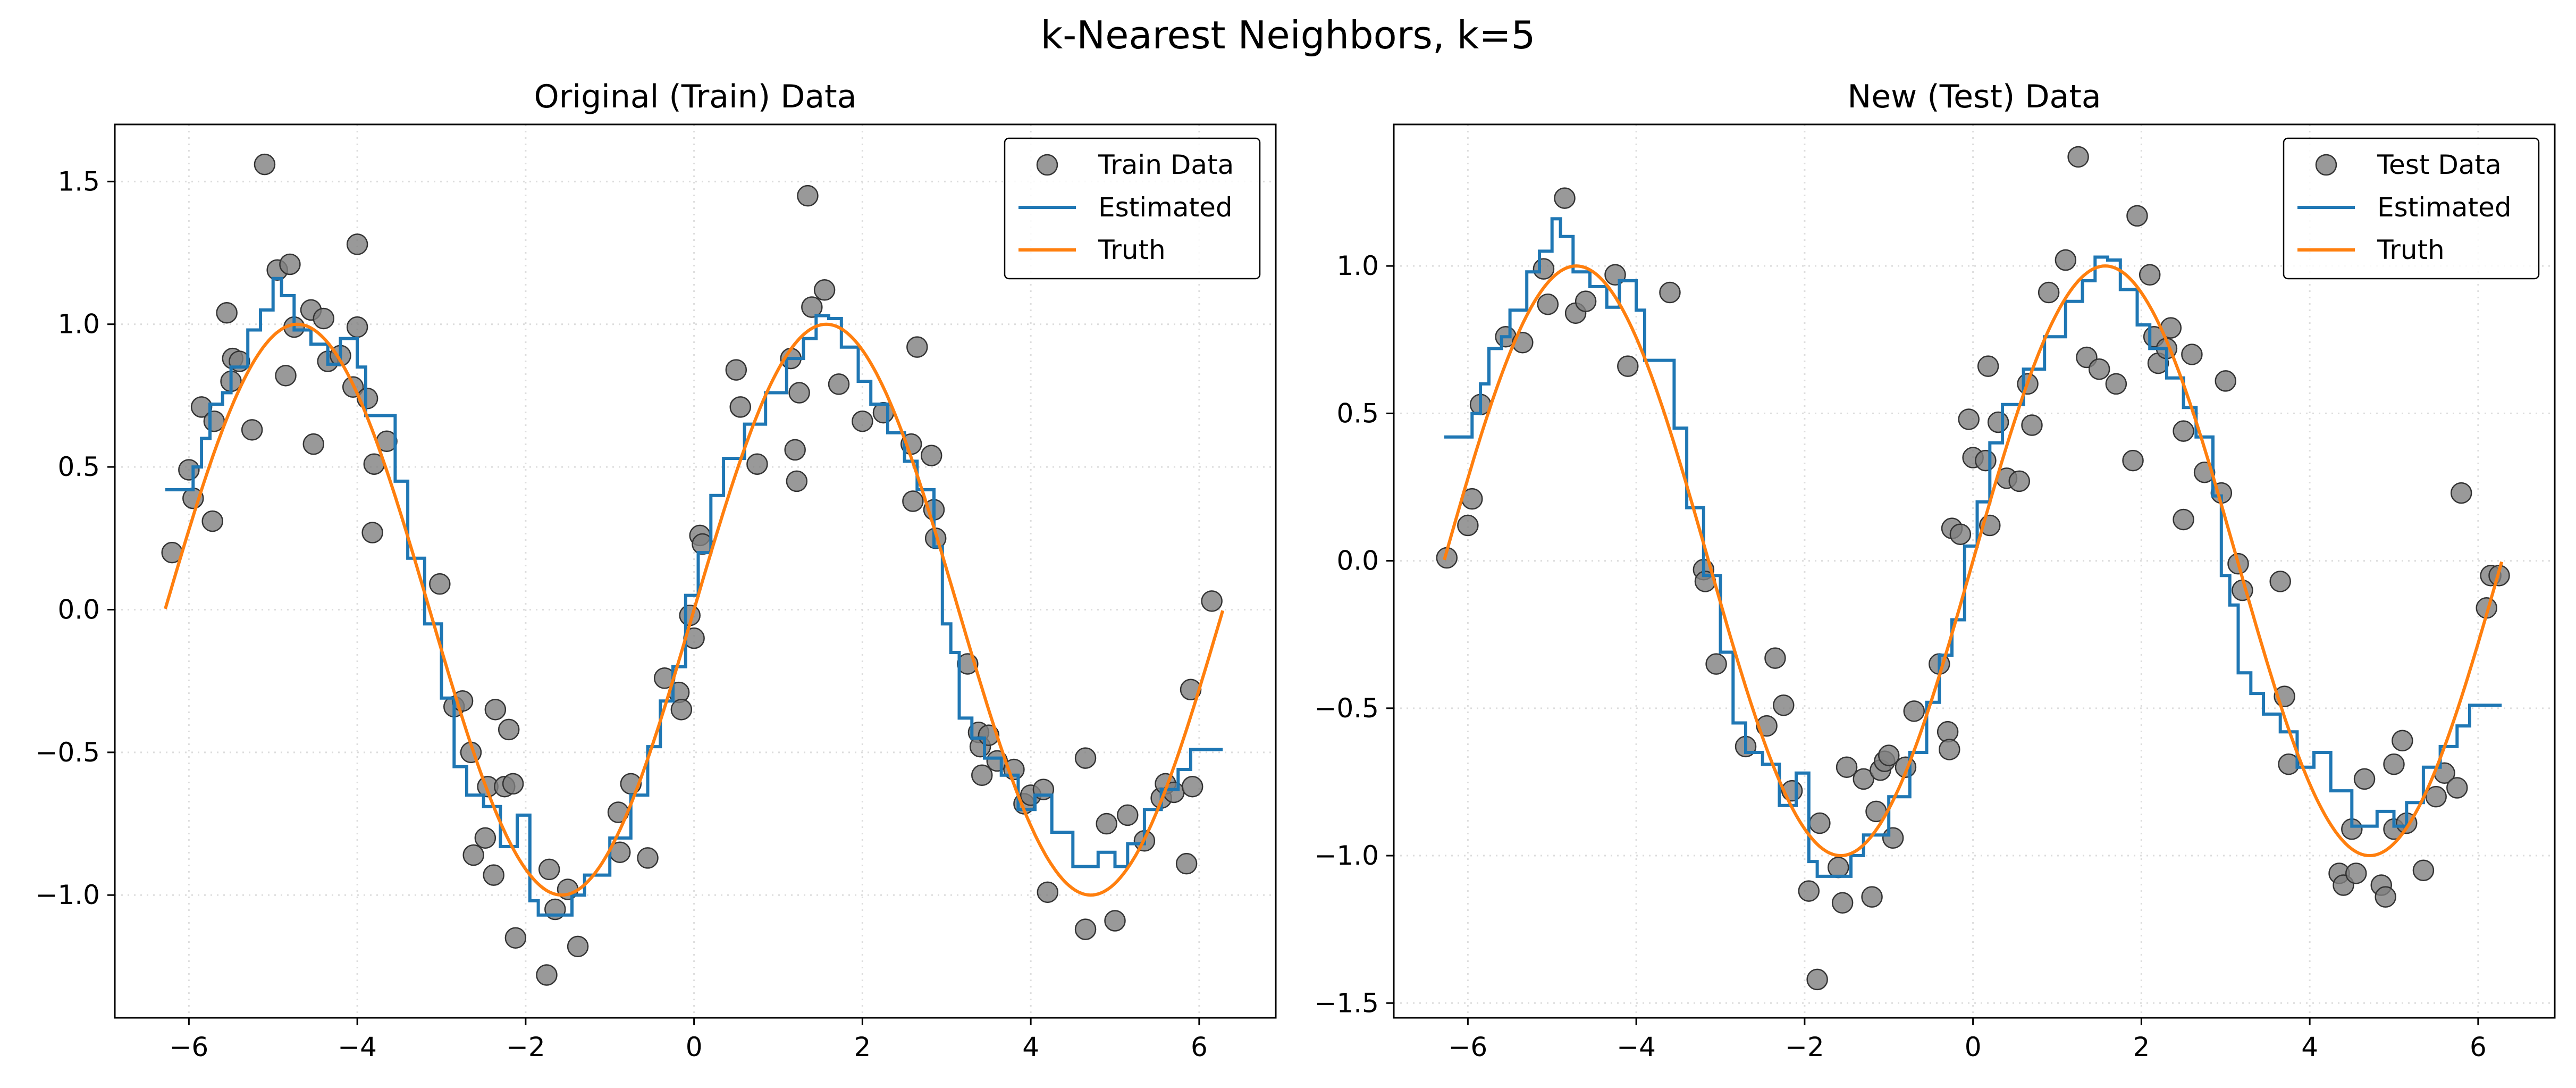  Describe the element at coordinates (1347, 855) in the screenshot. I see `test-ytick-label-1: −1.0` at that location.